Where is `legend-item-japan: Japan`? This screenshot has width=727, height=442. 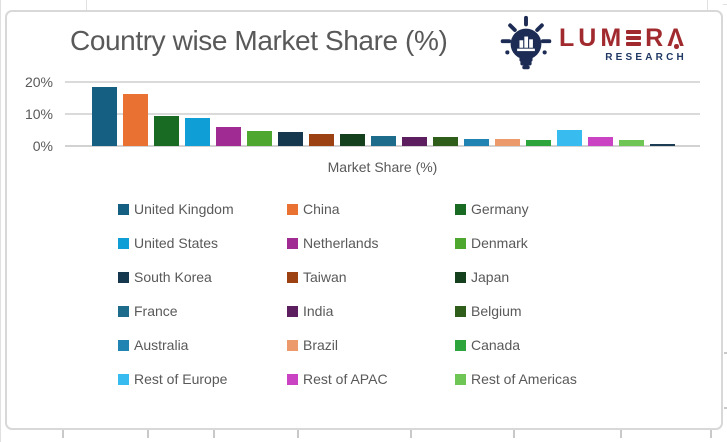
legend-item-japan: Japan is located at coordinates (555, 277).